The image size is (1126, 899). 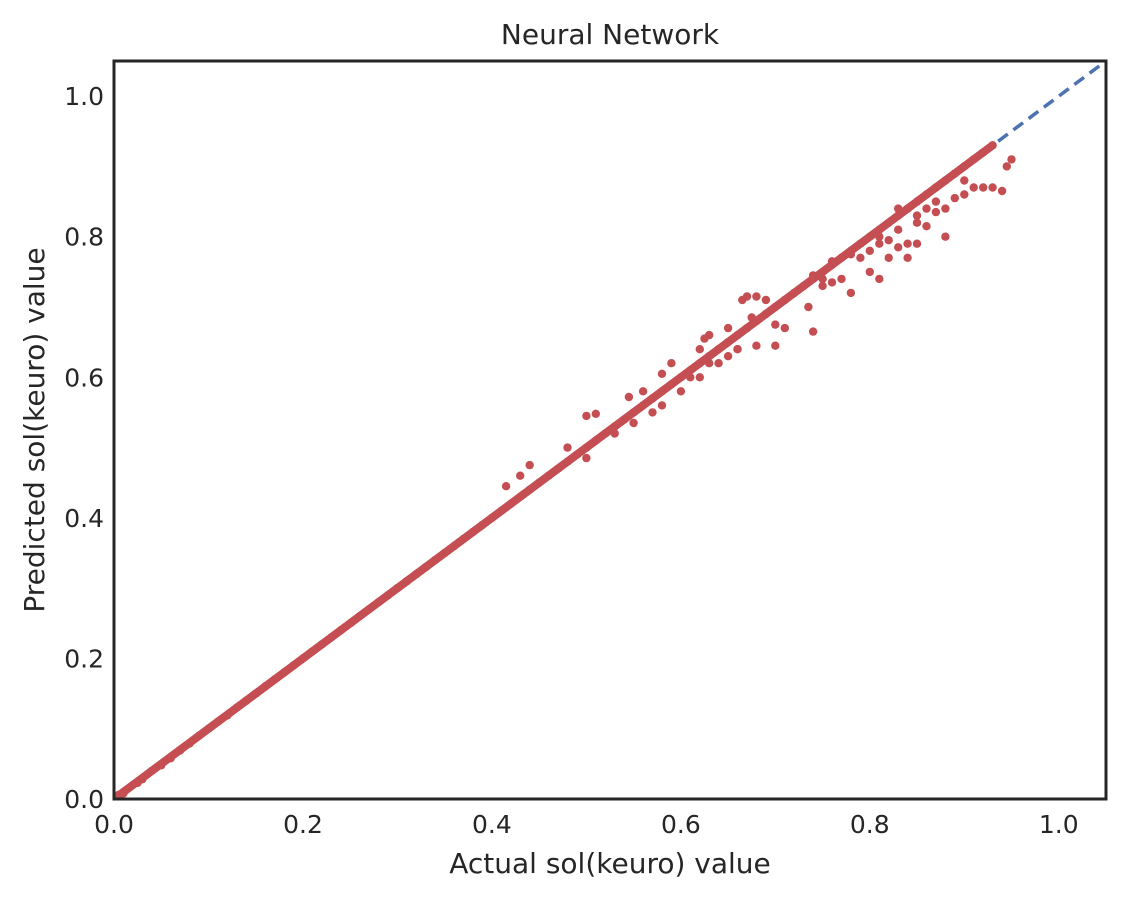 What do you see at coordinates (34, 429) in the screenshot?
I see `y-axis-title: Predicted sol(keuro) value` at bounding box center [34, 429].